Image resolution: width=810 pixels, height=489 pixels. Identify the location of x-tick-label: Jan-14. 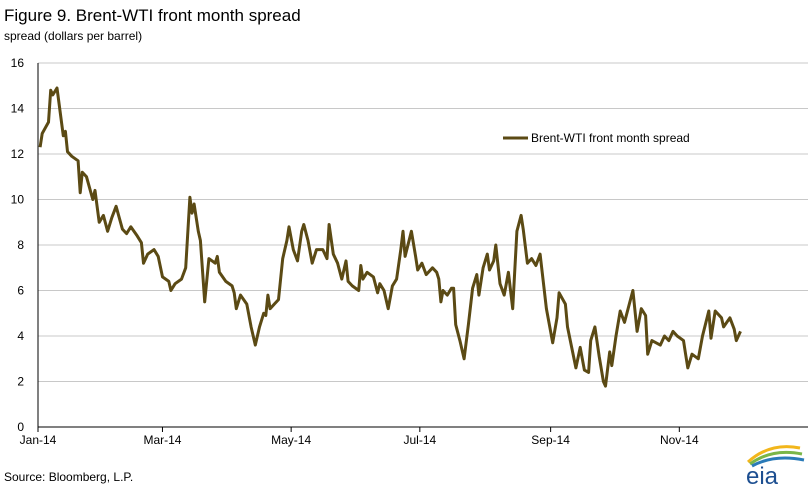
(38, 440).